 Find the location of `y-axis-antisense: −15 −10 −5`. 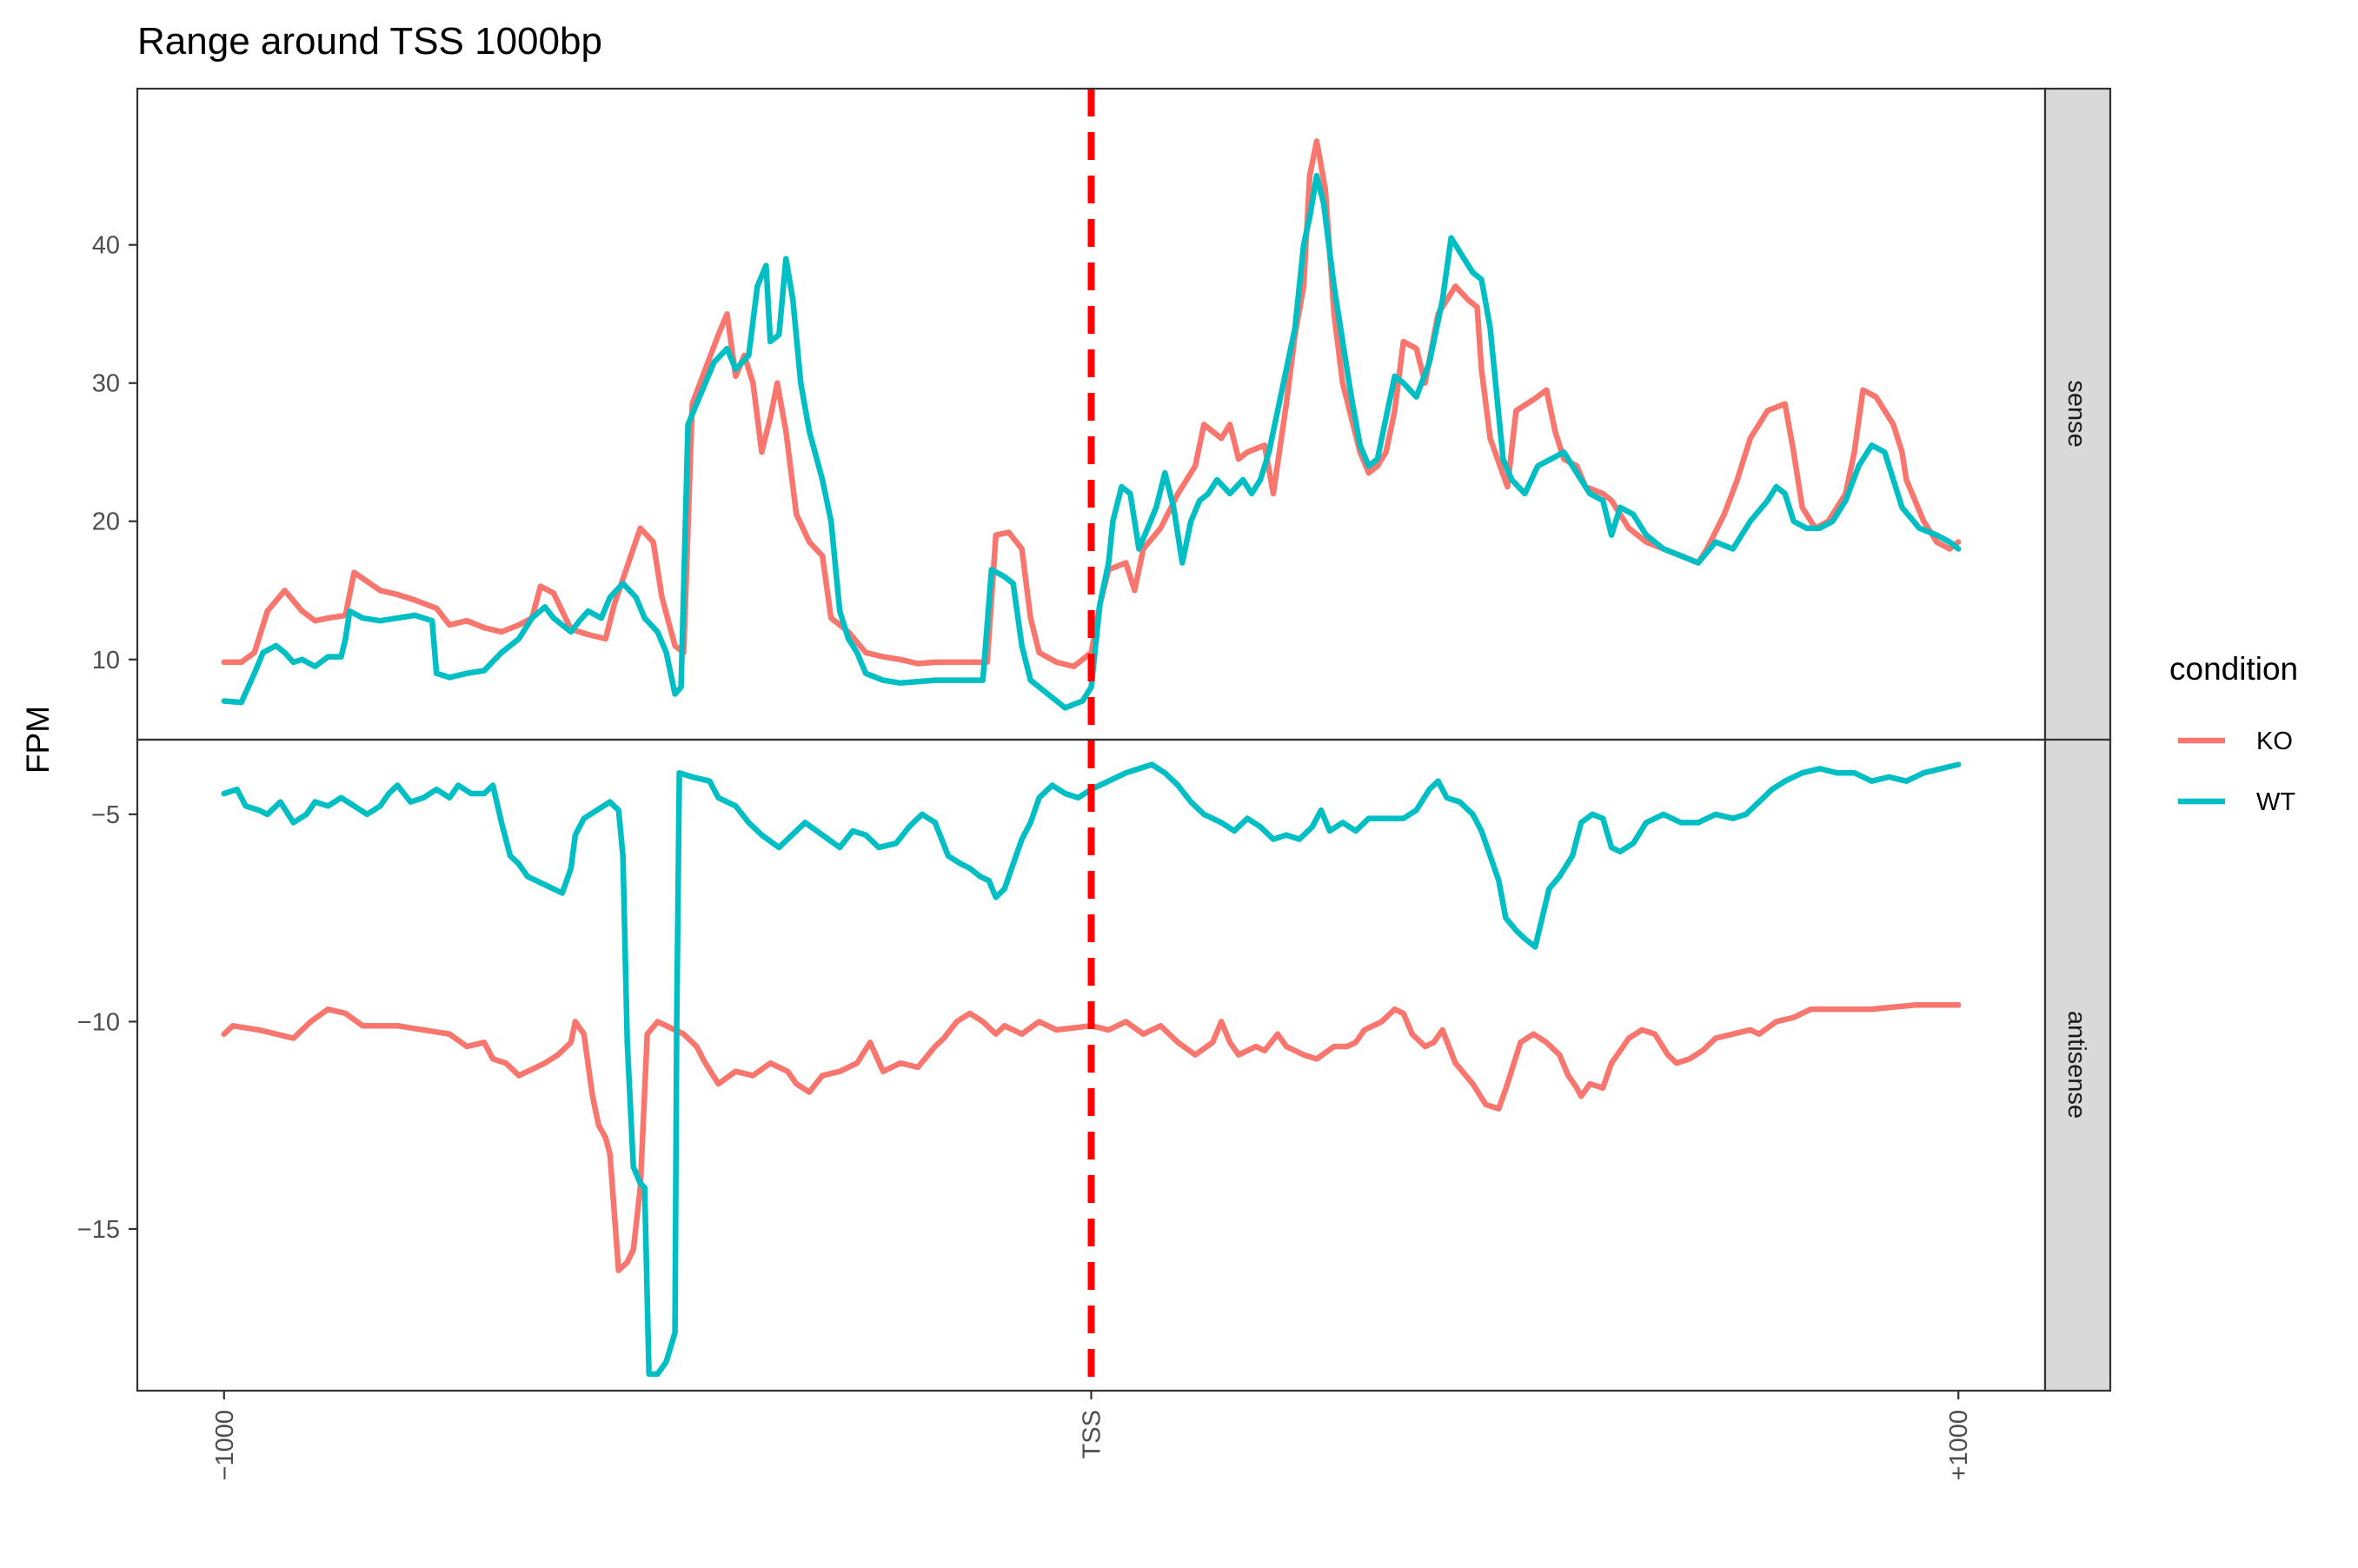

y-axis-antisense: −15 −10 −5 is located at coordinates (107, 1022).